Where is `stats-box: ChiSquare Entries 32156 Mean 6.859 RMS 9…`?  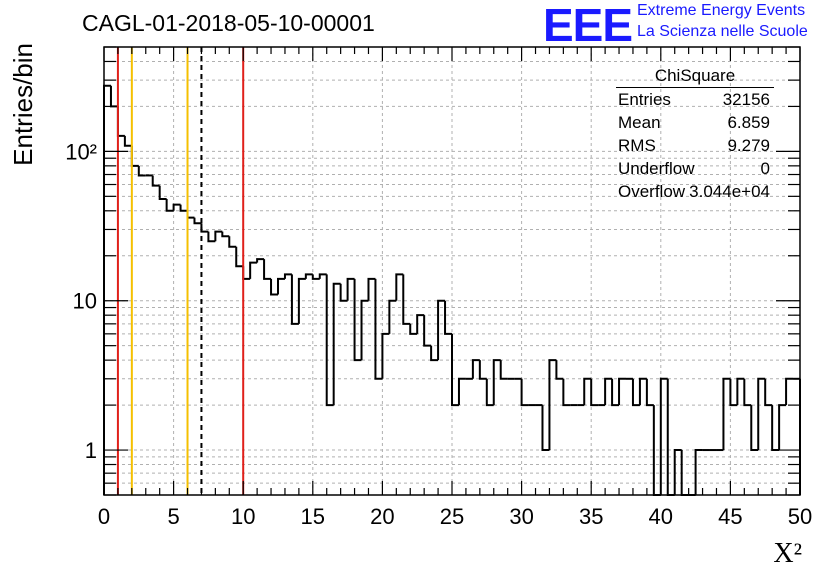 stats-box: ChiSquare Entries 32156 Mean 6.859 RMS 9… is located at coordinates (695, 135).